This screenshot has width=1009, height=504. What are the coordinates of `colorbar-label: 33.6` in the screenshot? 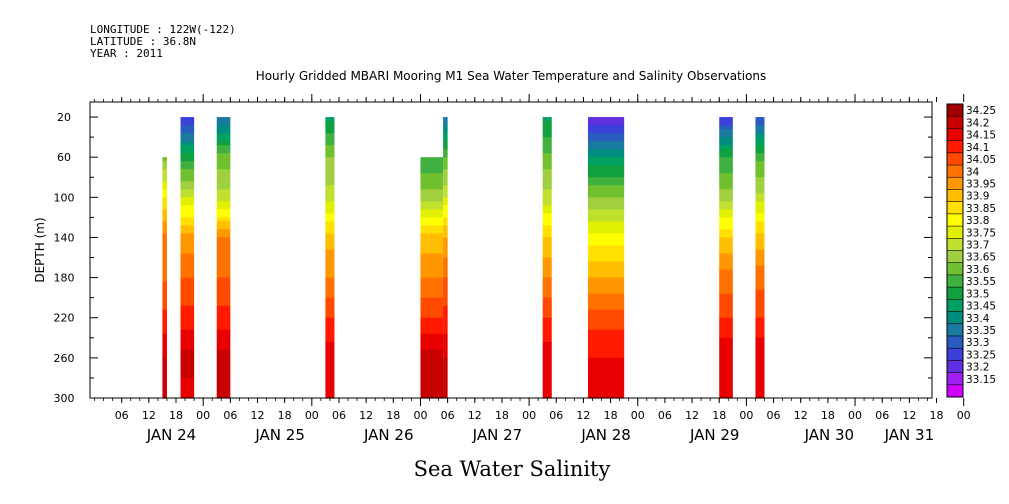 It's located at (978, 270).